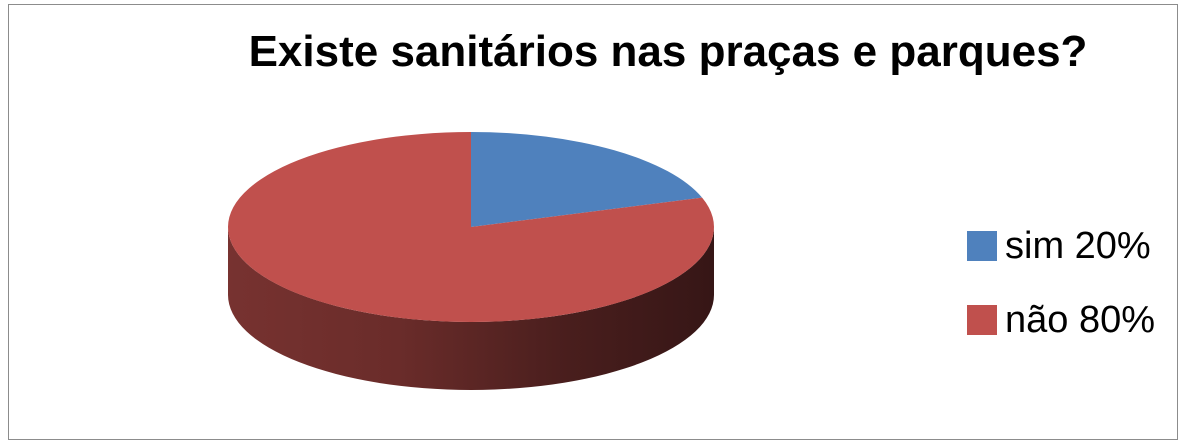  I want to click on legend-label-sim: sim 20%, so click(1078, 245).